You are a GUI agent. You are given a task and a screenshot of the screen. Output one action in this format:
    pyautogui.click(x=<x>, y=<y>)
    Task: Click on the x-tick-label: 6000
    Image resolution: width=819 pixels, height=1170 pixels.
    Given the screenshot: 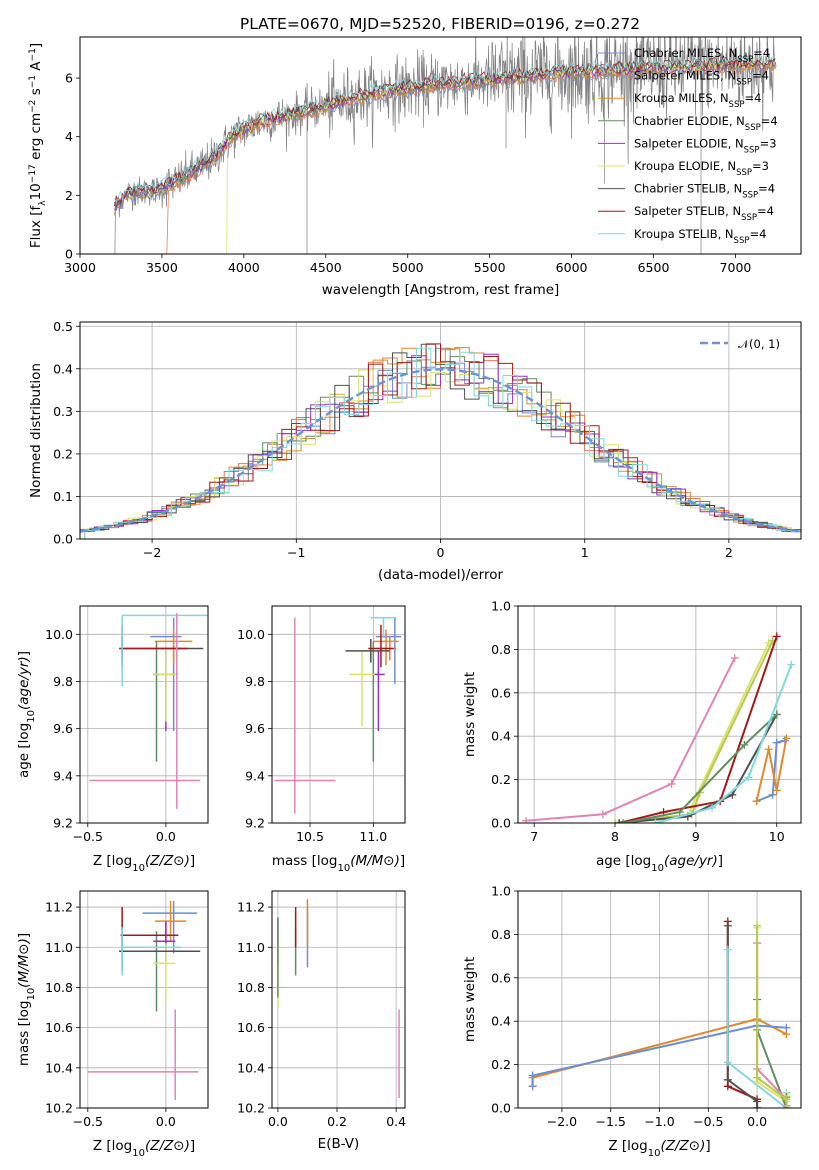 What is the action you would take?
    pyautogui.click(x=572, y=267)
    